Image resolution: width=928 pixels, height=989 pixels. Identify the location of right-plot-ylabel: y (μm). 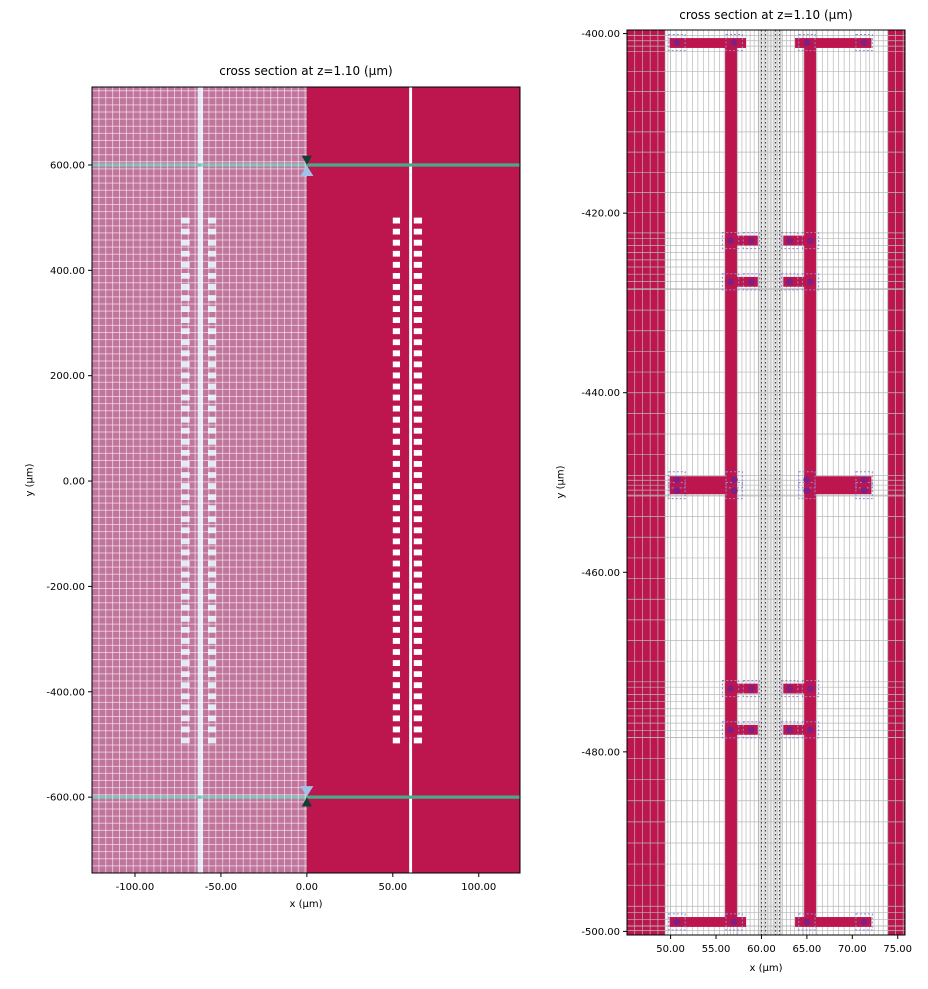
(561, 482).